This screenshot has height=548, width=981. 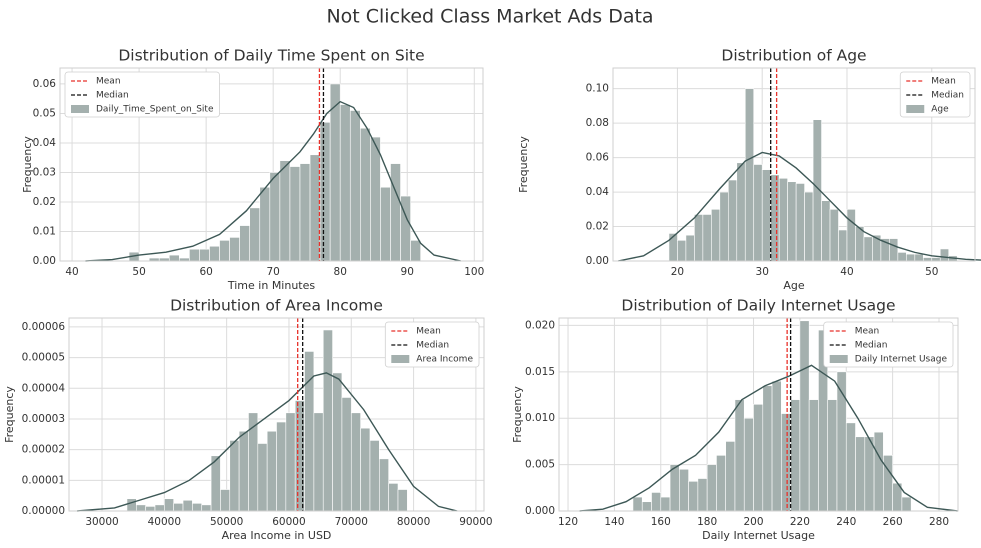 I want to click on x-tick-label: 80, so click(x=340, y=272).